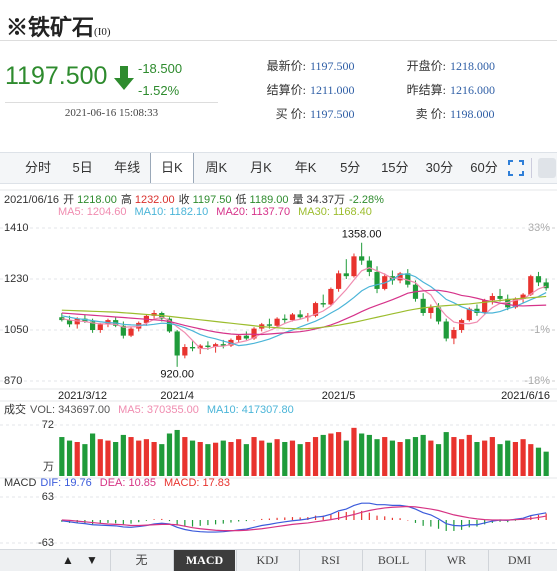 Image resolution: width=557 pixels, height=571 pixels. I want to click on ma-line, so click(304, 310).